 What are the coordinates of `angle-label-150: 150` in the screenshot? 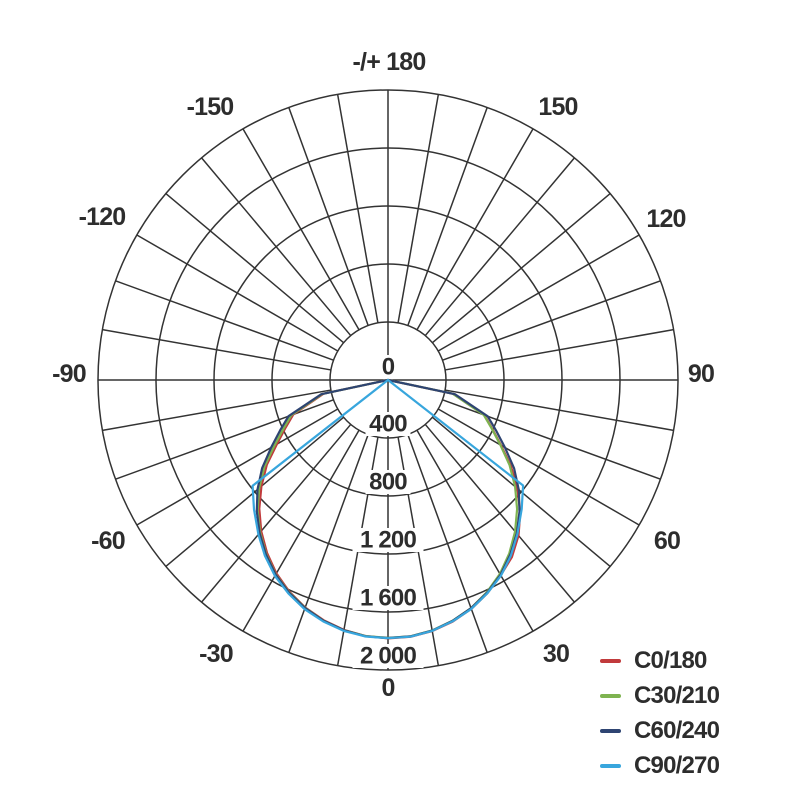 It's located at (557, 107).